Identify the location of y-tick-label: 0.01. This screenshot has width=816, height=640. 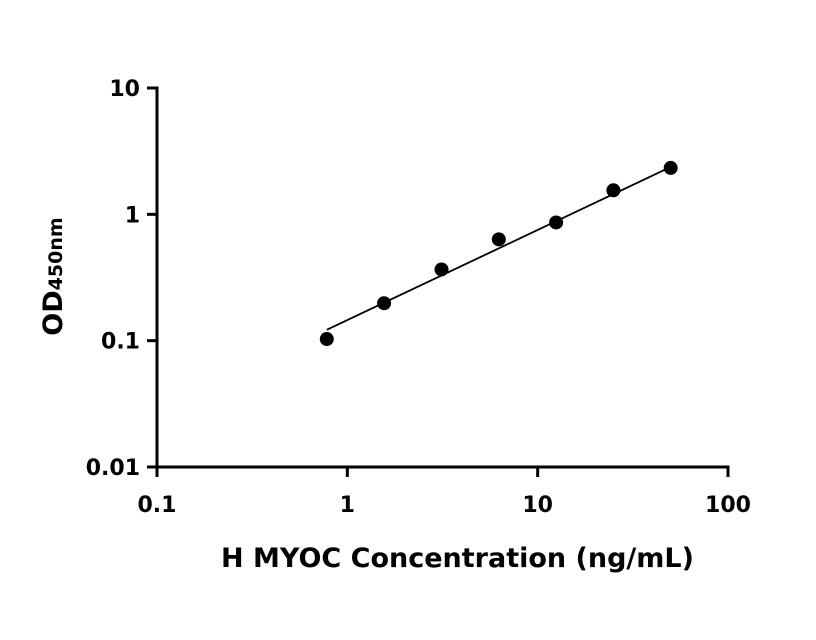
(113, 468).